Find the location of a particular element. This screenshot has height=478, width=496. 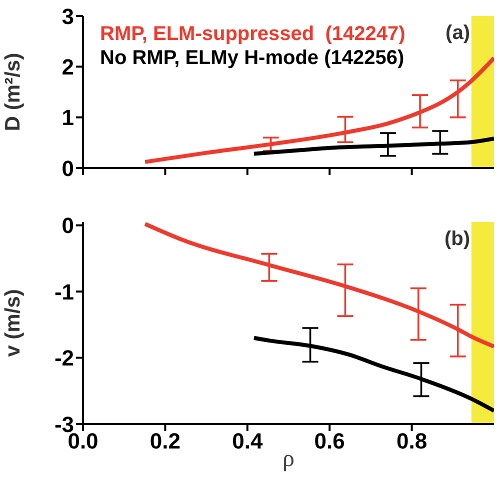

y-axis-title: D (m²/s) is located at coordinates (12, 92).